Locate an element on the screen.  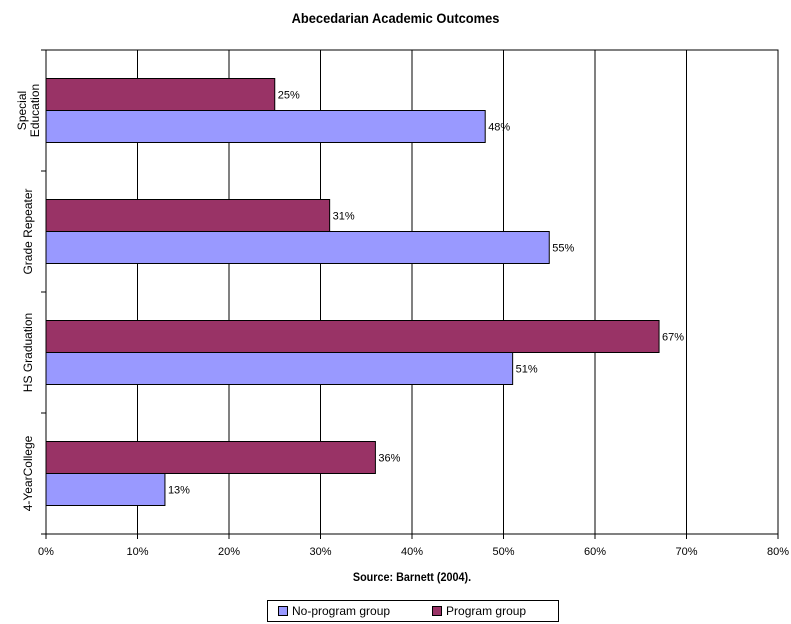
x-tick-label: 30% is located at coordinates (320, 552).